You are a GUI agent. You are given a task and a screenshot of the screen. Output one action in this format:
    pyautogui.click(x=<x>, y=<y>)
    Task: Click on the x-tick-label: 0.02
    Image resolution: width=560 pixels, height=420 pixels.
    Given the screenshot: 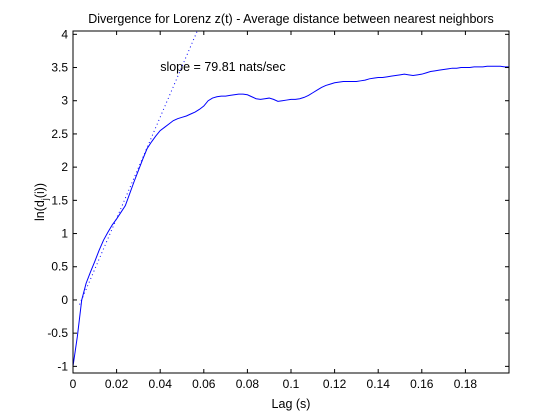 What is the action you would take?
    pyautogui.click(x=117, y=384)
    